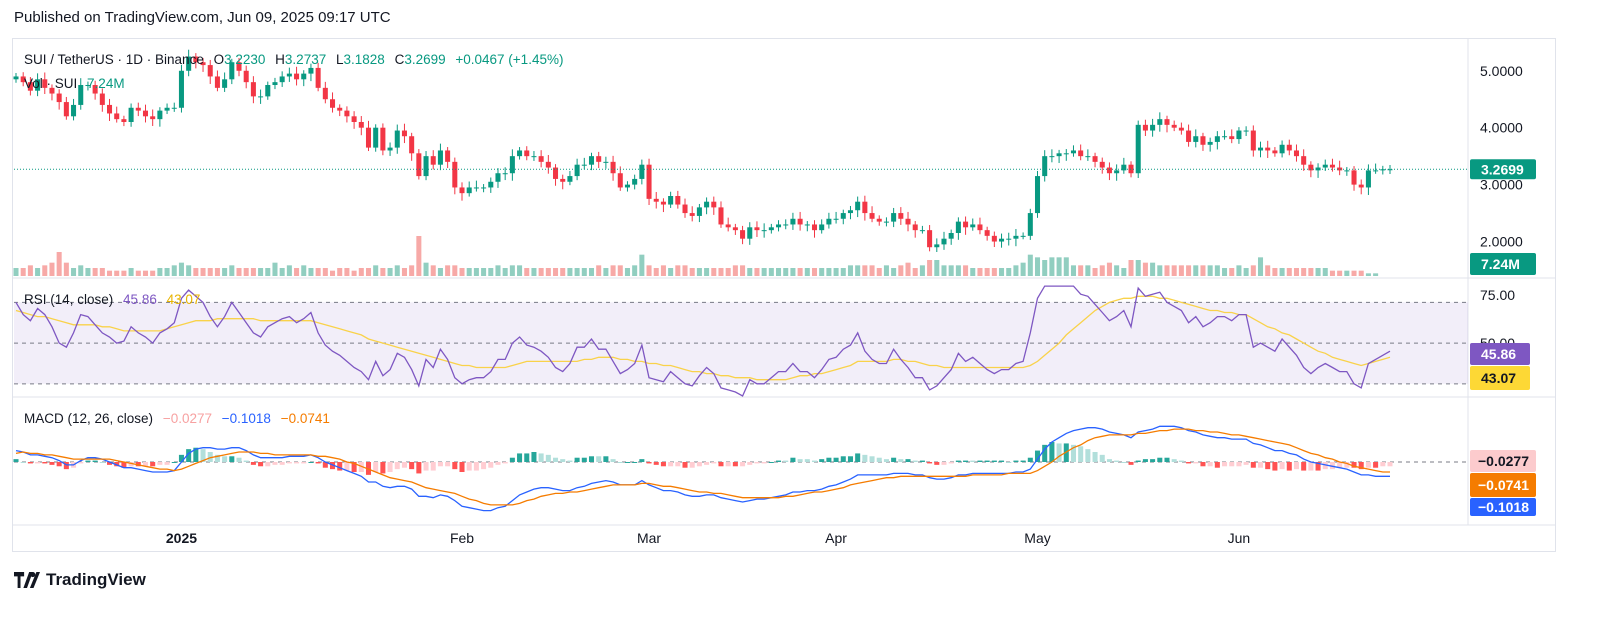  What do you see at coordinates (114, 59) in the screenshot?
I see `symbol-label: SUI / TetherUS · 1D · Binance` at bounding box center [114, 59].